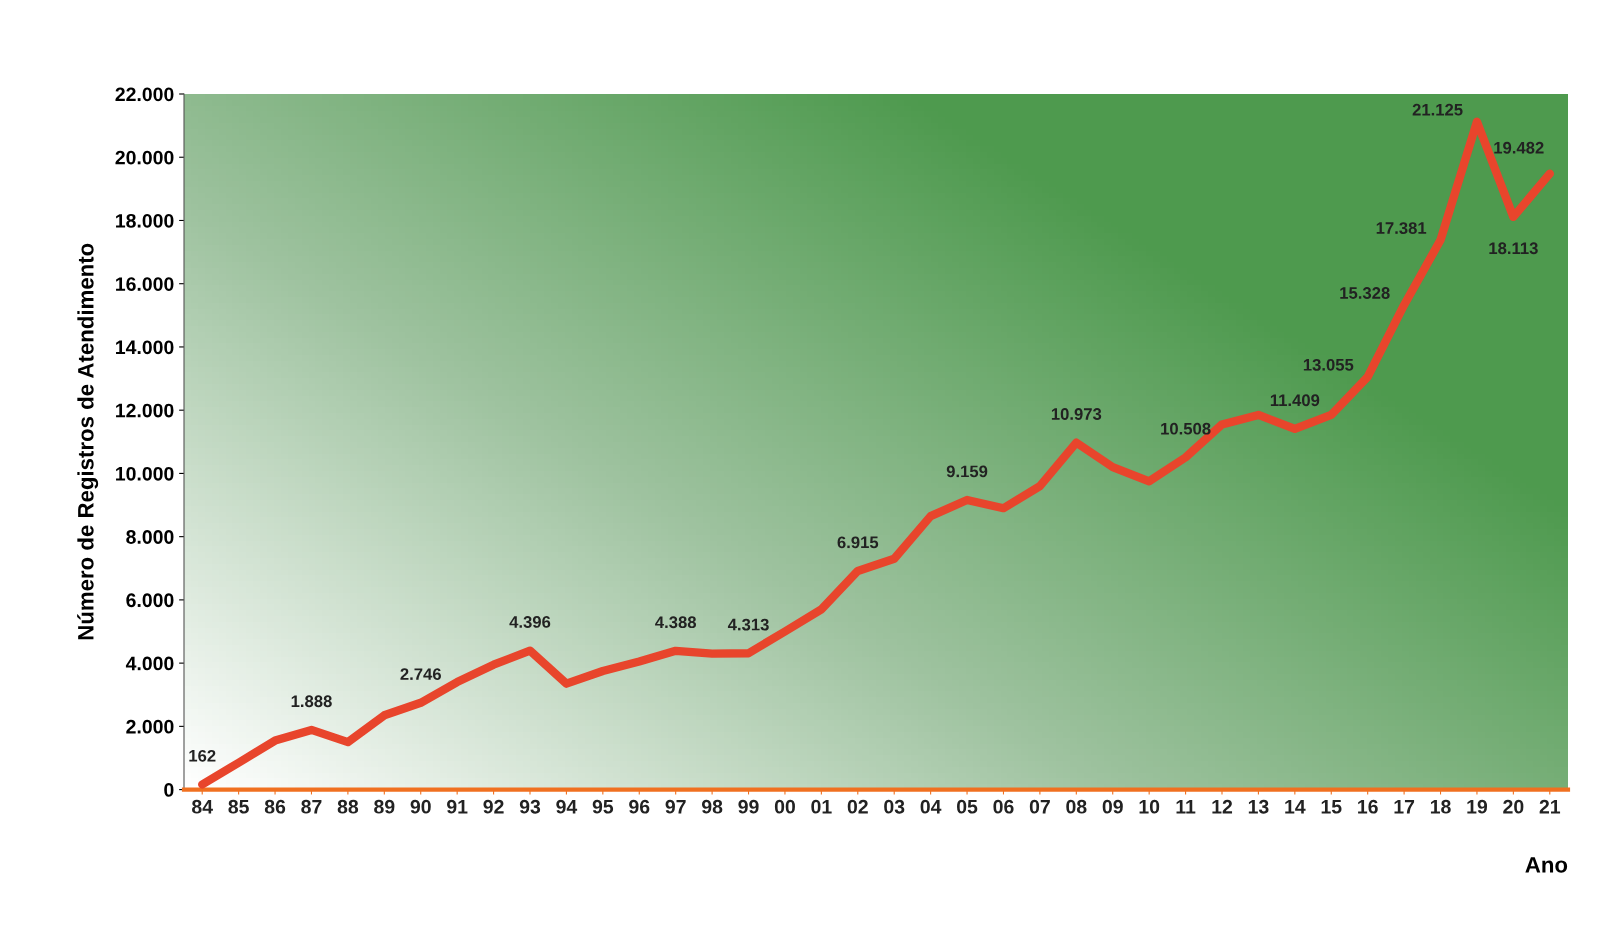  I want to click on x-tick-label: 03, so click(894, 806).